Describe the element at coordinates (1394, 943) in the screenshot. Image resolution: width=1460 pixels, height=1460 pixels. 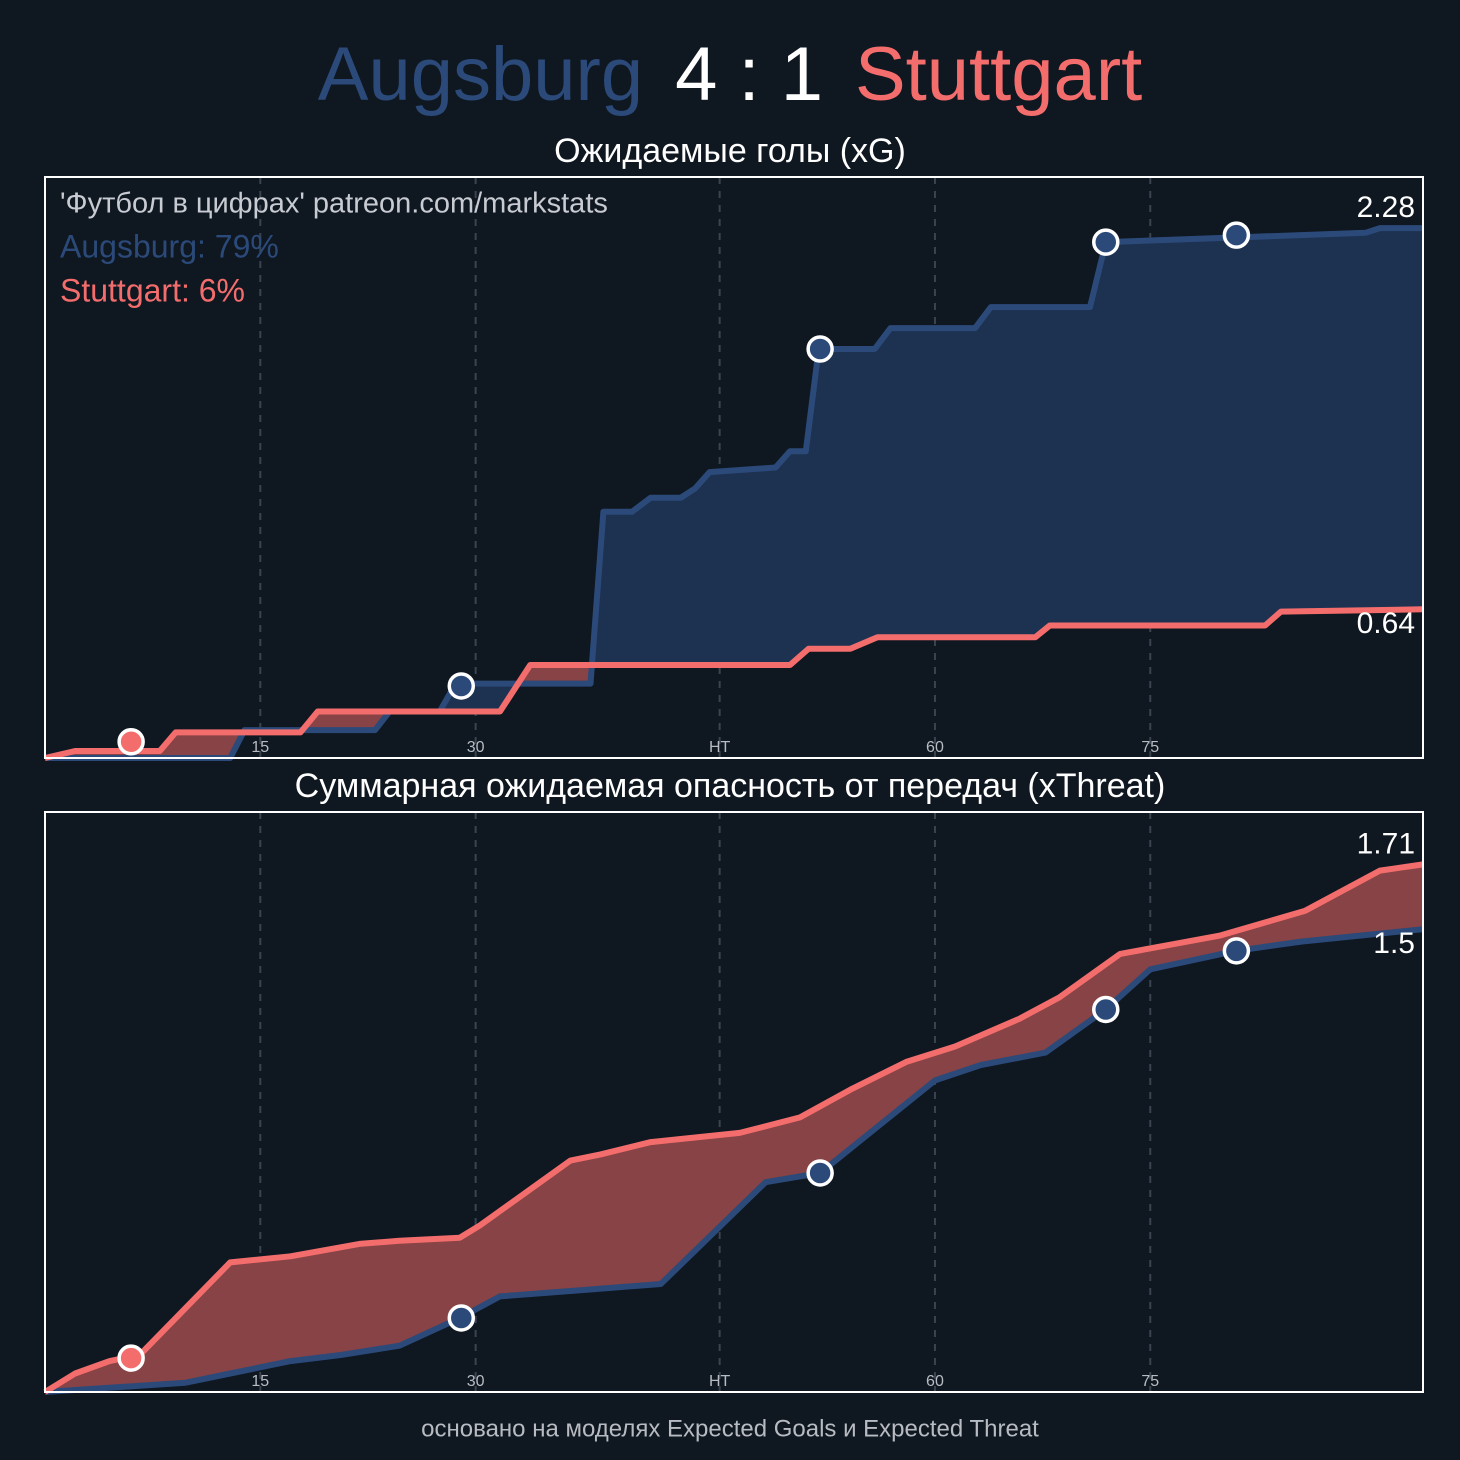
I see `end-value-label: 1.5` at that location.